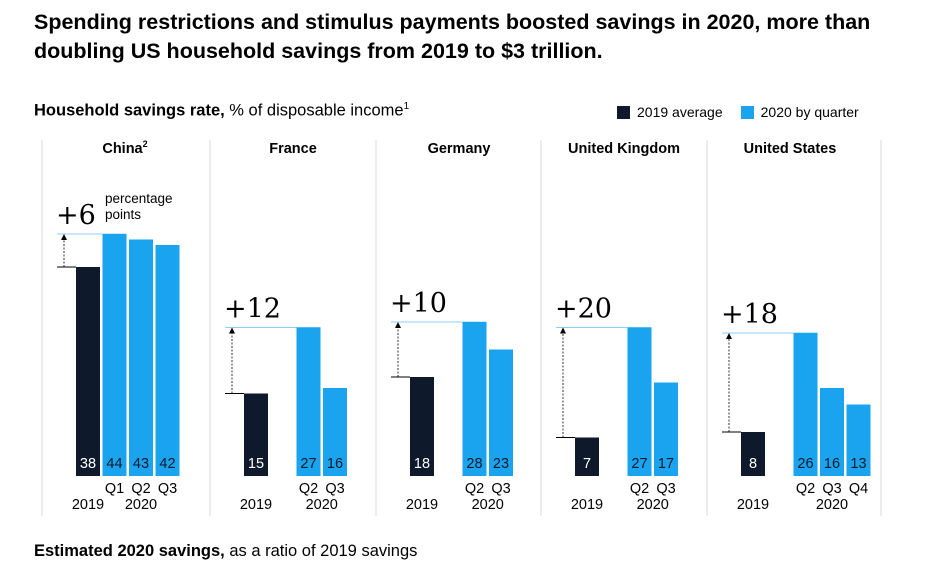 The height and width of the screenshot is (588, 936). Describe the element at coordinates (583, 309) in the screenshot. I see `change-label: +20` at that location.